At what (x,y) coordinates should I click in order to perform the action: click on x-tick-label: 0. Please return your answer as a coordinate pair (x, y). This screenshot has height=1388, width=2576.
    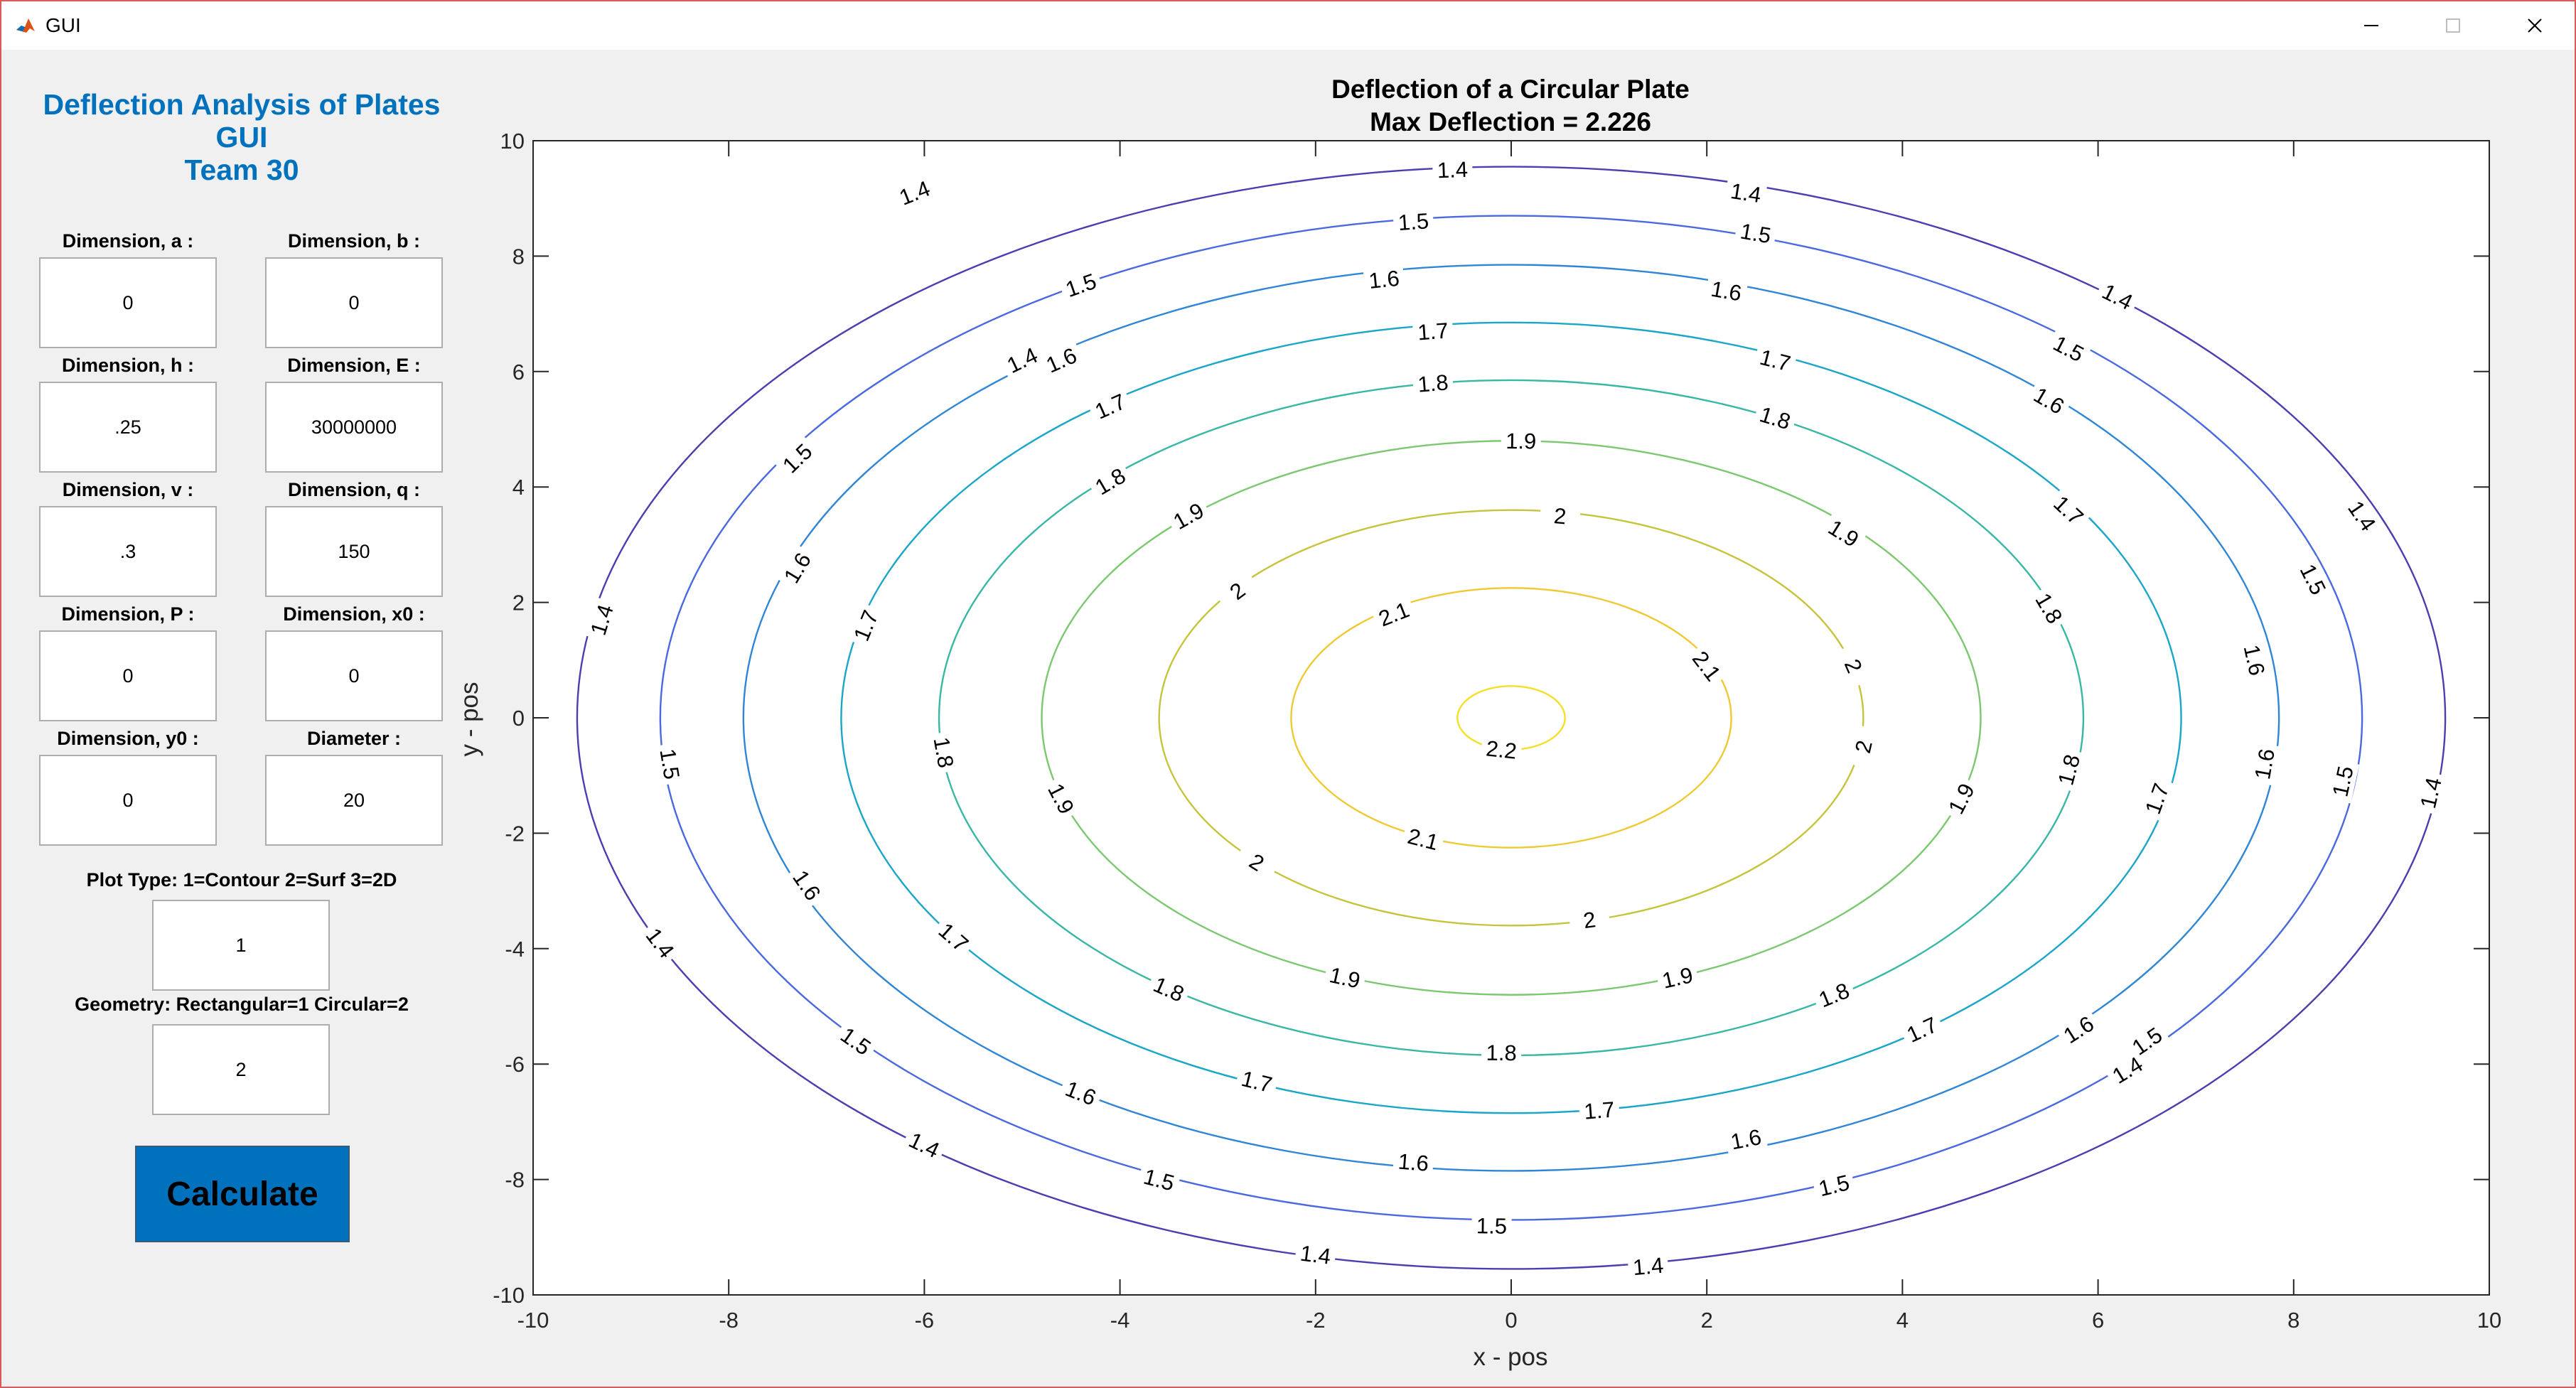
    Looking at the image, I should click on (1511, 1320).